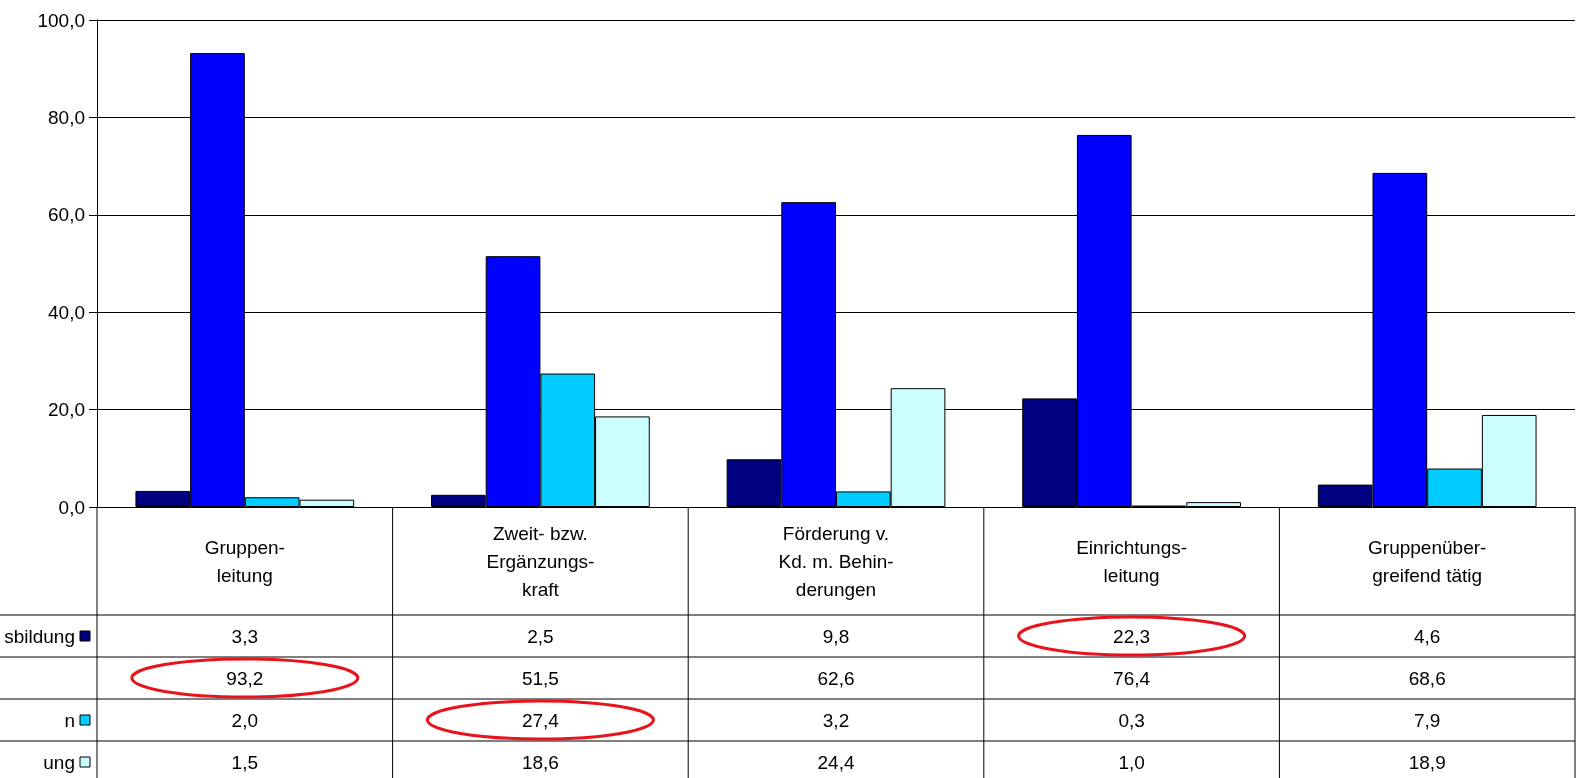 The image size is (1581, 778). What do you see at coordinates (1131, 762) in the screenshot?
I see `data-label: 1,0` at bounding box center [1131, 762].